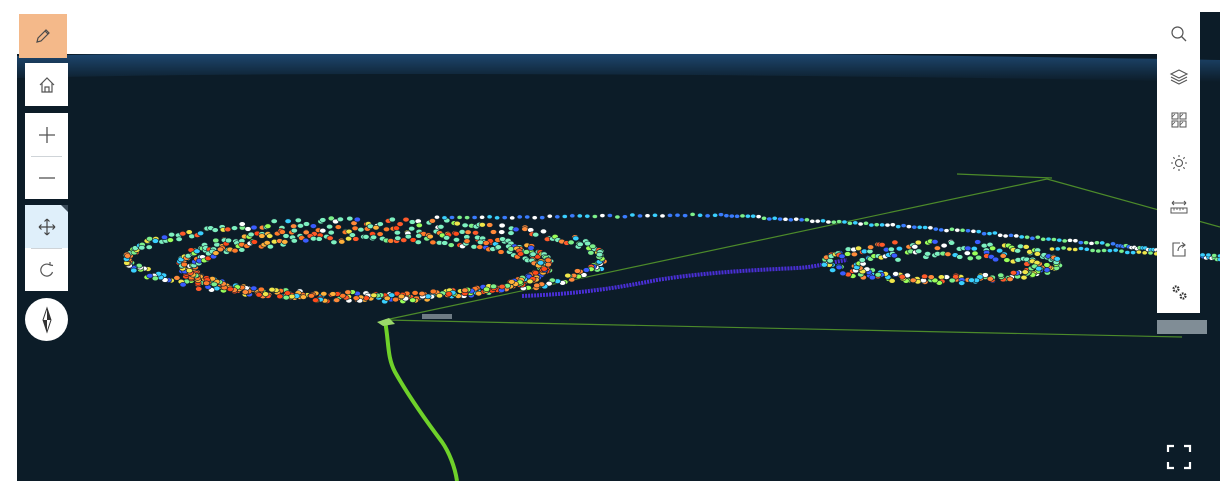 This screenshot has width=1220, height=481. I want to click on plus-icon, so click(46, 134).